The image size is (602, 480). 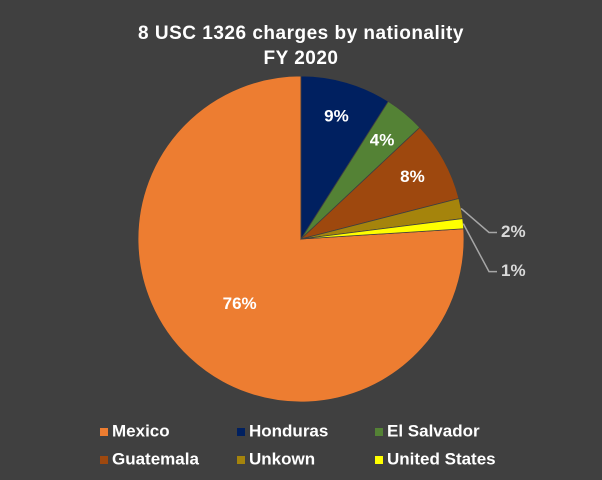 I want to click on legend-swatch-guatemala, so click(x=104, y=460).